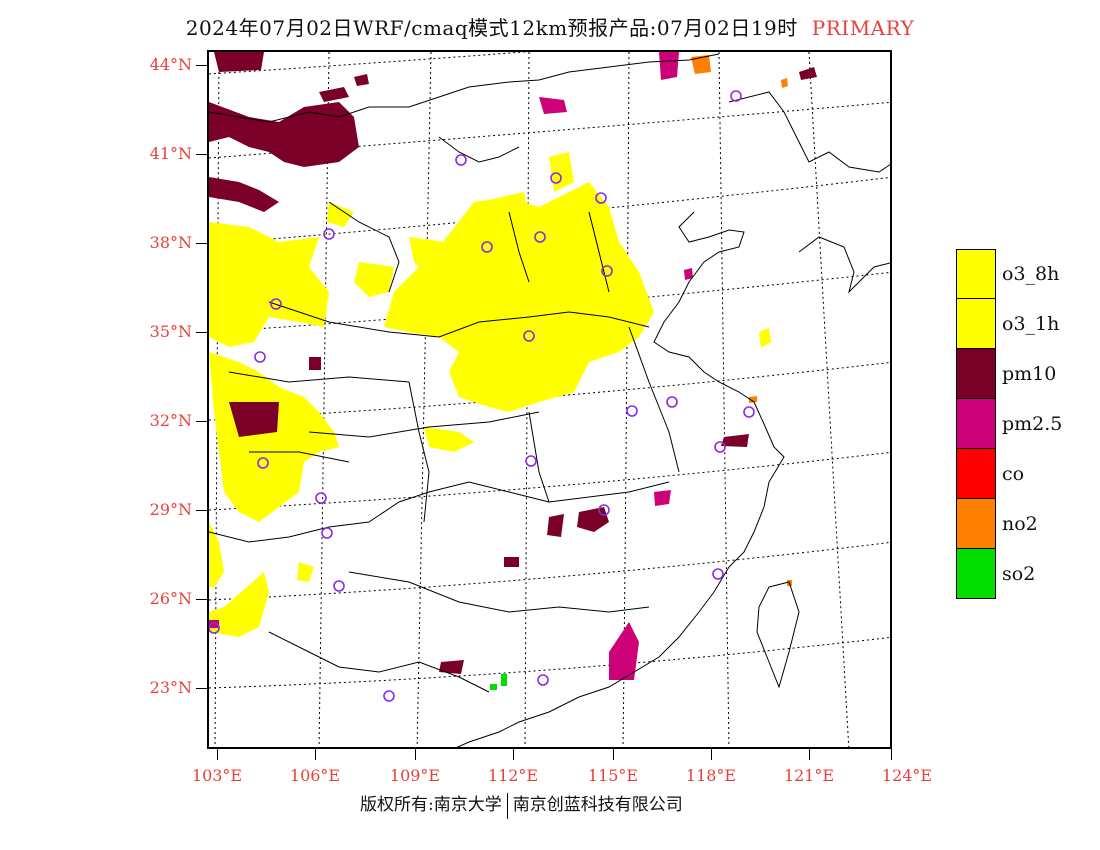  I want to click on lon-label-118: 118°E, so click(711, 775).